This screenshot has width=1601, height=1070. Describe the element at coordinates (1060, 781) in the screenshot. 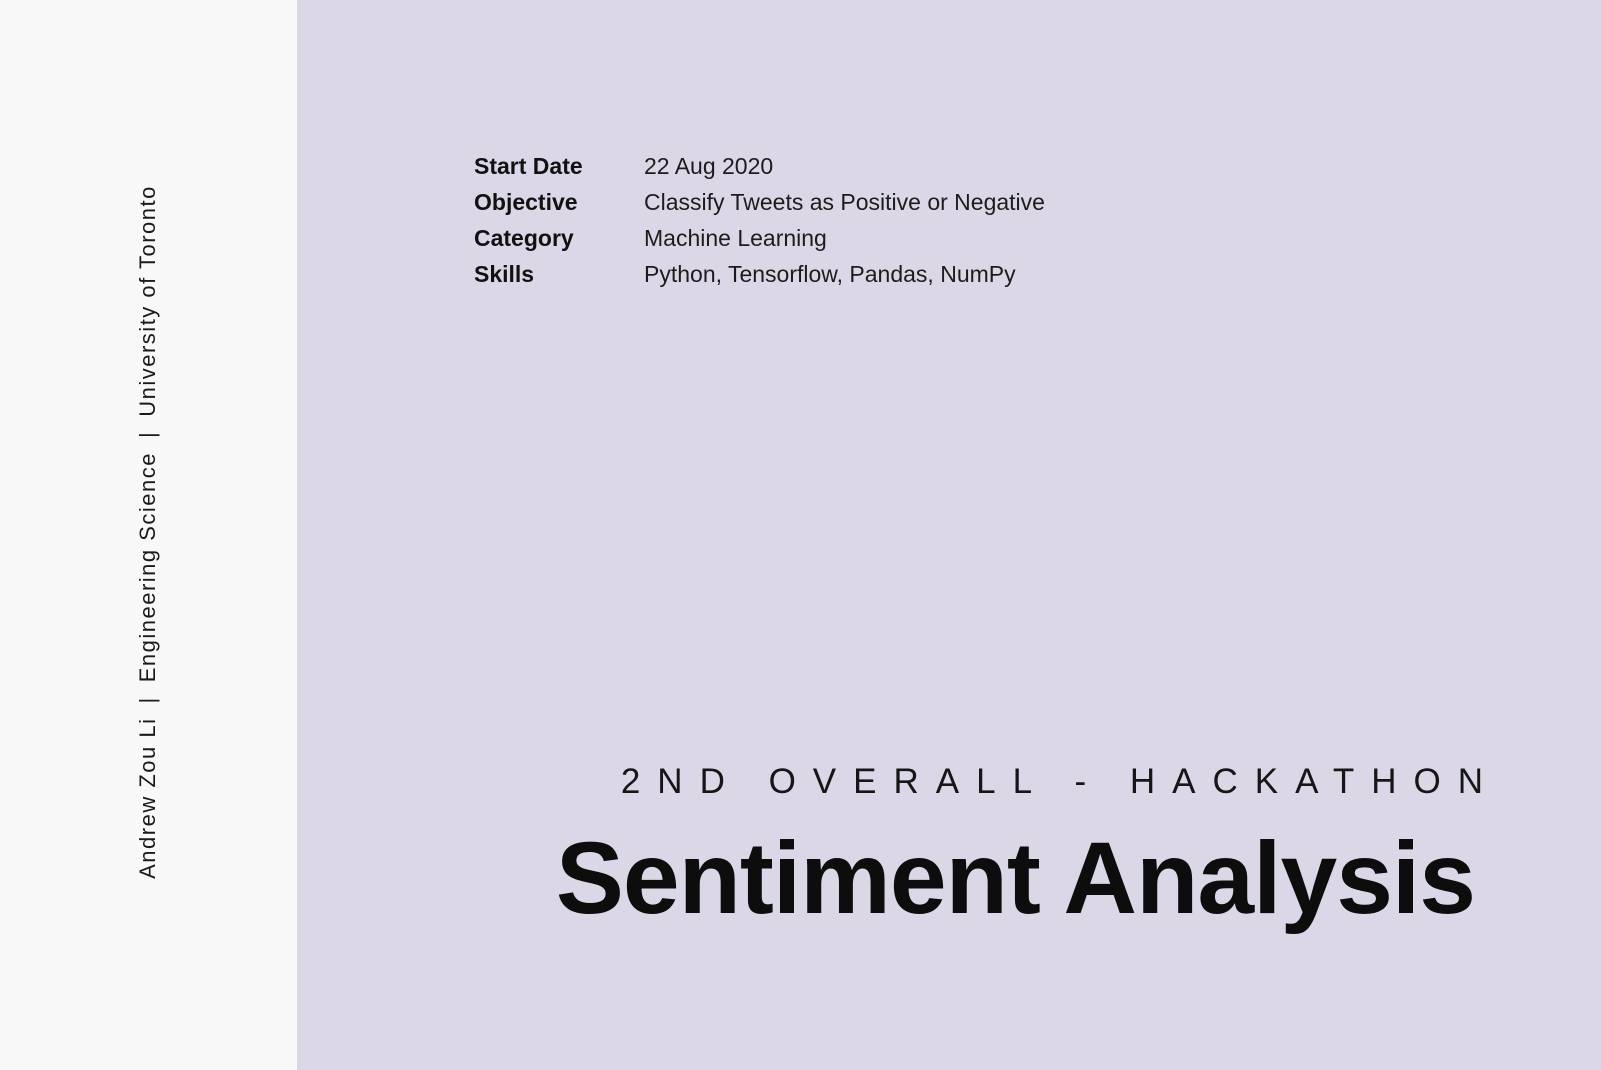

I see `award-subtitle: 2ND OVERALL - HACKATHON` at that location.